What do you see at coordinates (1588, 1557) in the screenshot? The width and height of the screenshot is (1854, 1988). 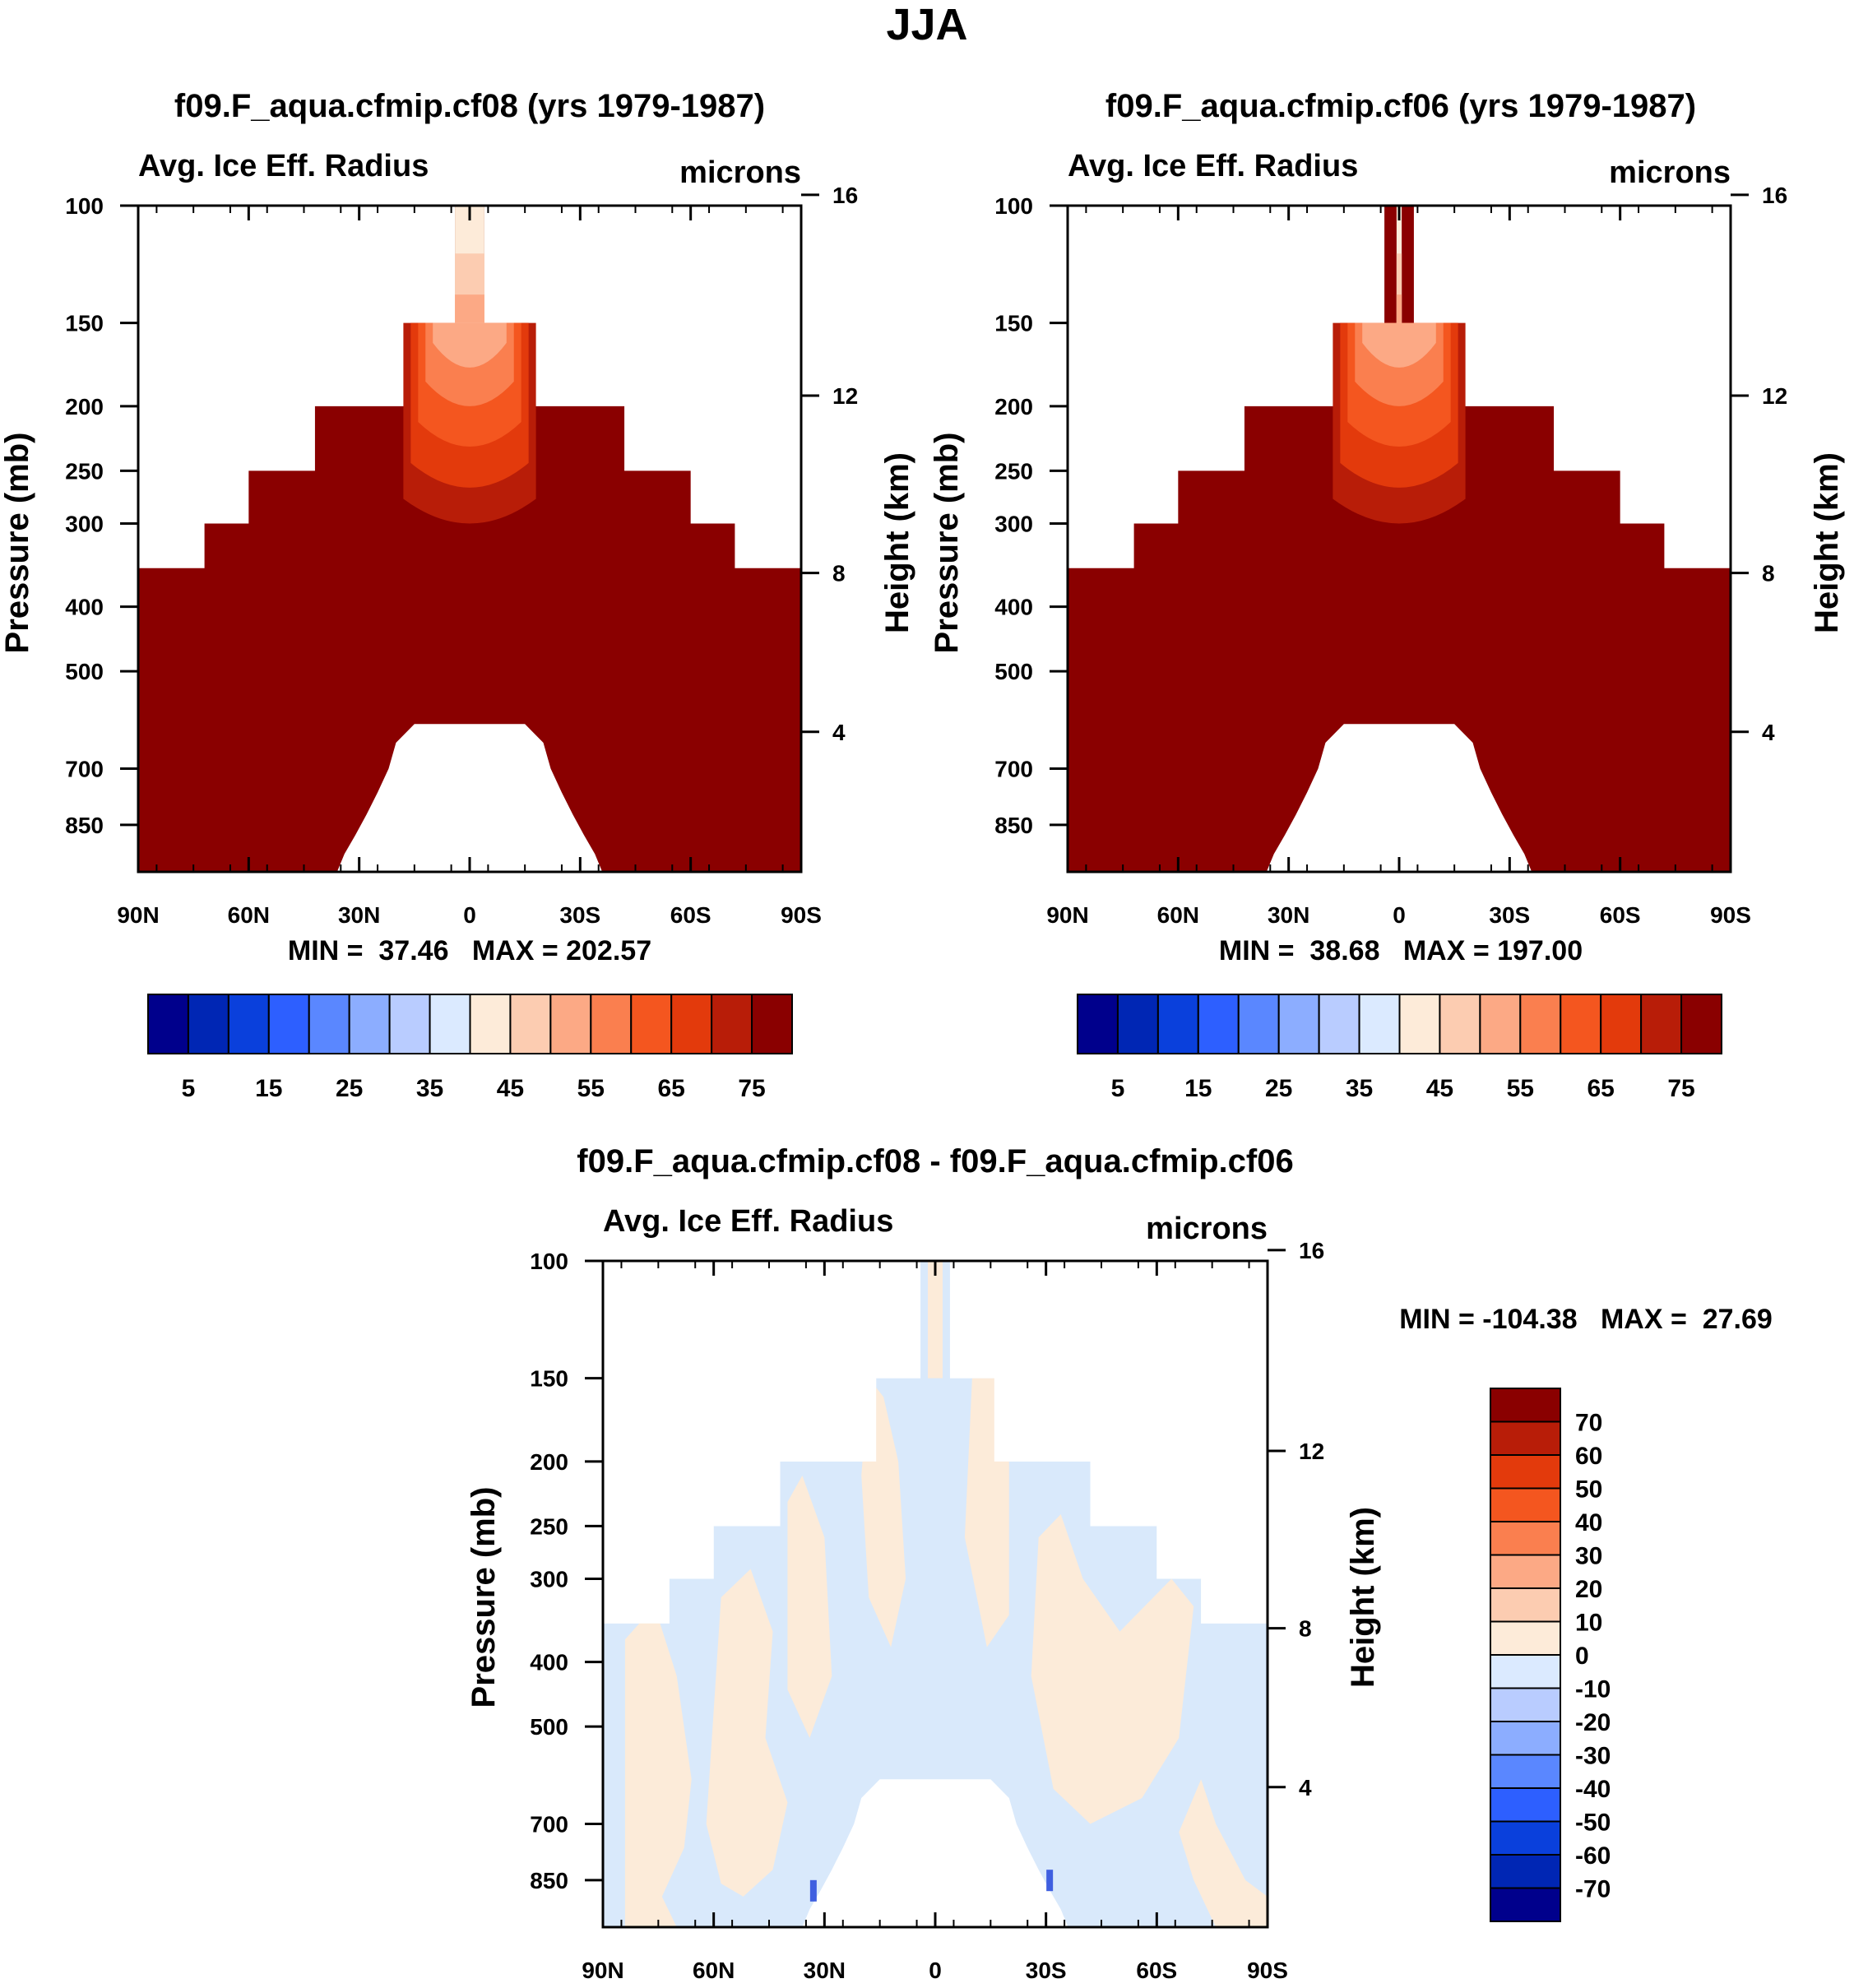 I see `colorbar-label: 30` at bounding box center [1588, 1557].